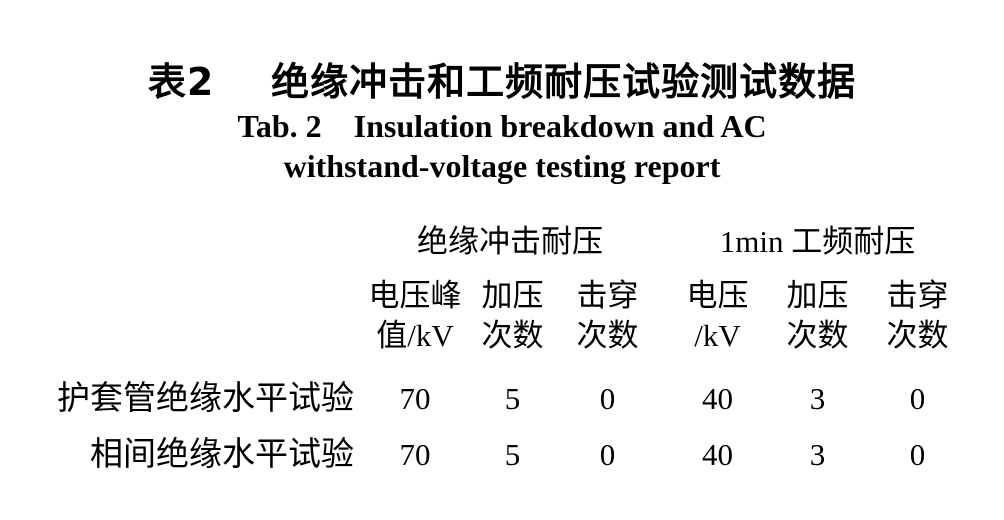 Image resolution: width=1004 pixels, height=520 pixels. I want to click on column-header-line1: 电压, so click(717, 295).